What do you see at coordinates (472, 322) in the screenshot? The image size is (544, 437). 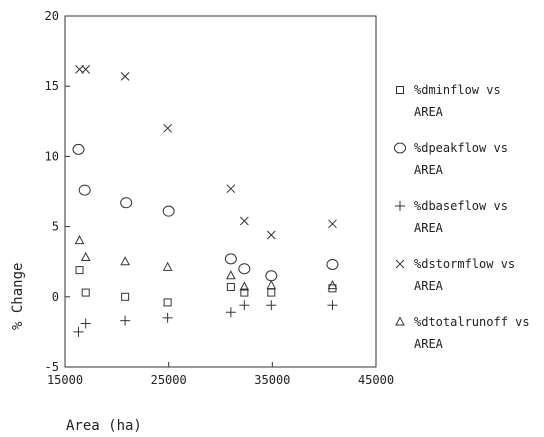 I see `legend-label: %dtotalrunoff vs` at bounding box center [472, 322].